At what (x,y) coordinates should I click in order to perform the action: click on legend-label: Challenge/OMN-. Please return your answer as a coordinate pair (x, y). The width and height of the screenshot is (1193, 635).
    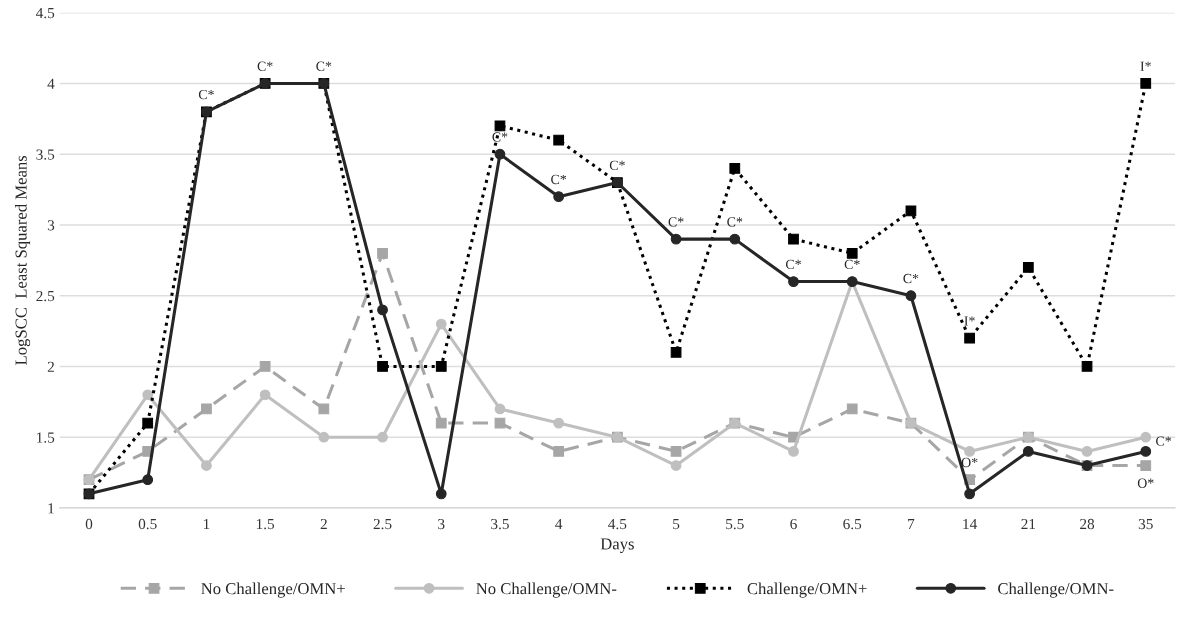
    Looking at the image, I should click on (1056, 590).